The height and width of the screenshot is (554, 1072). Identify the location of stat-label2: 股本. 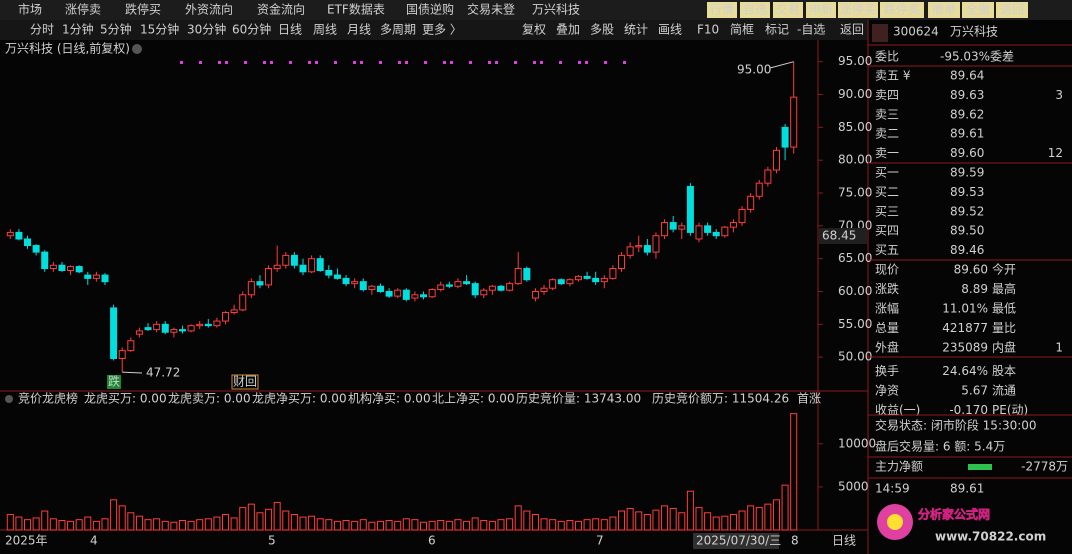
(1004, 371).